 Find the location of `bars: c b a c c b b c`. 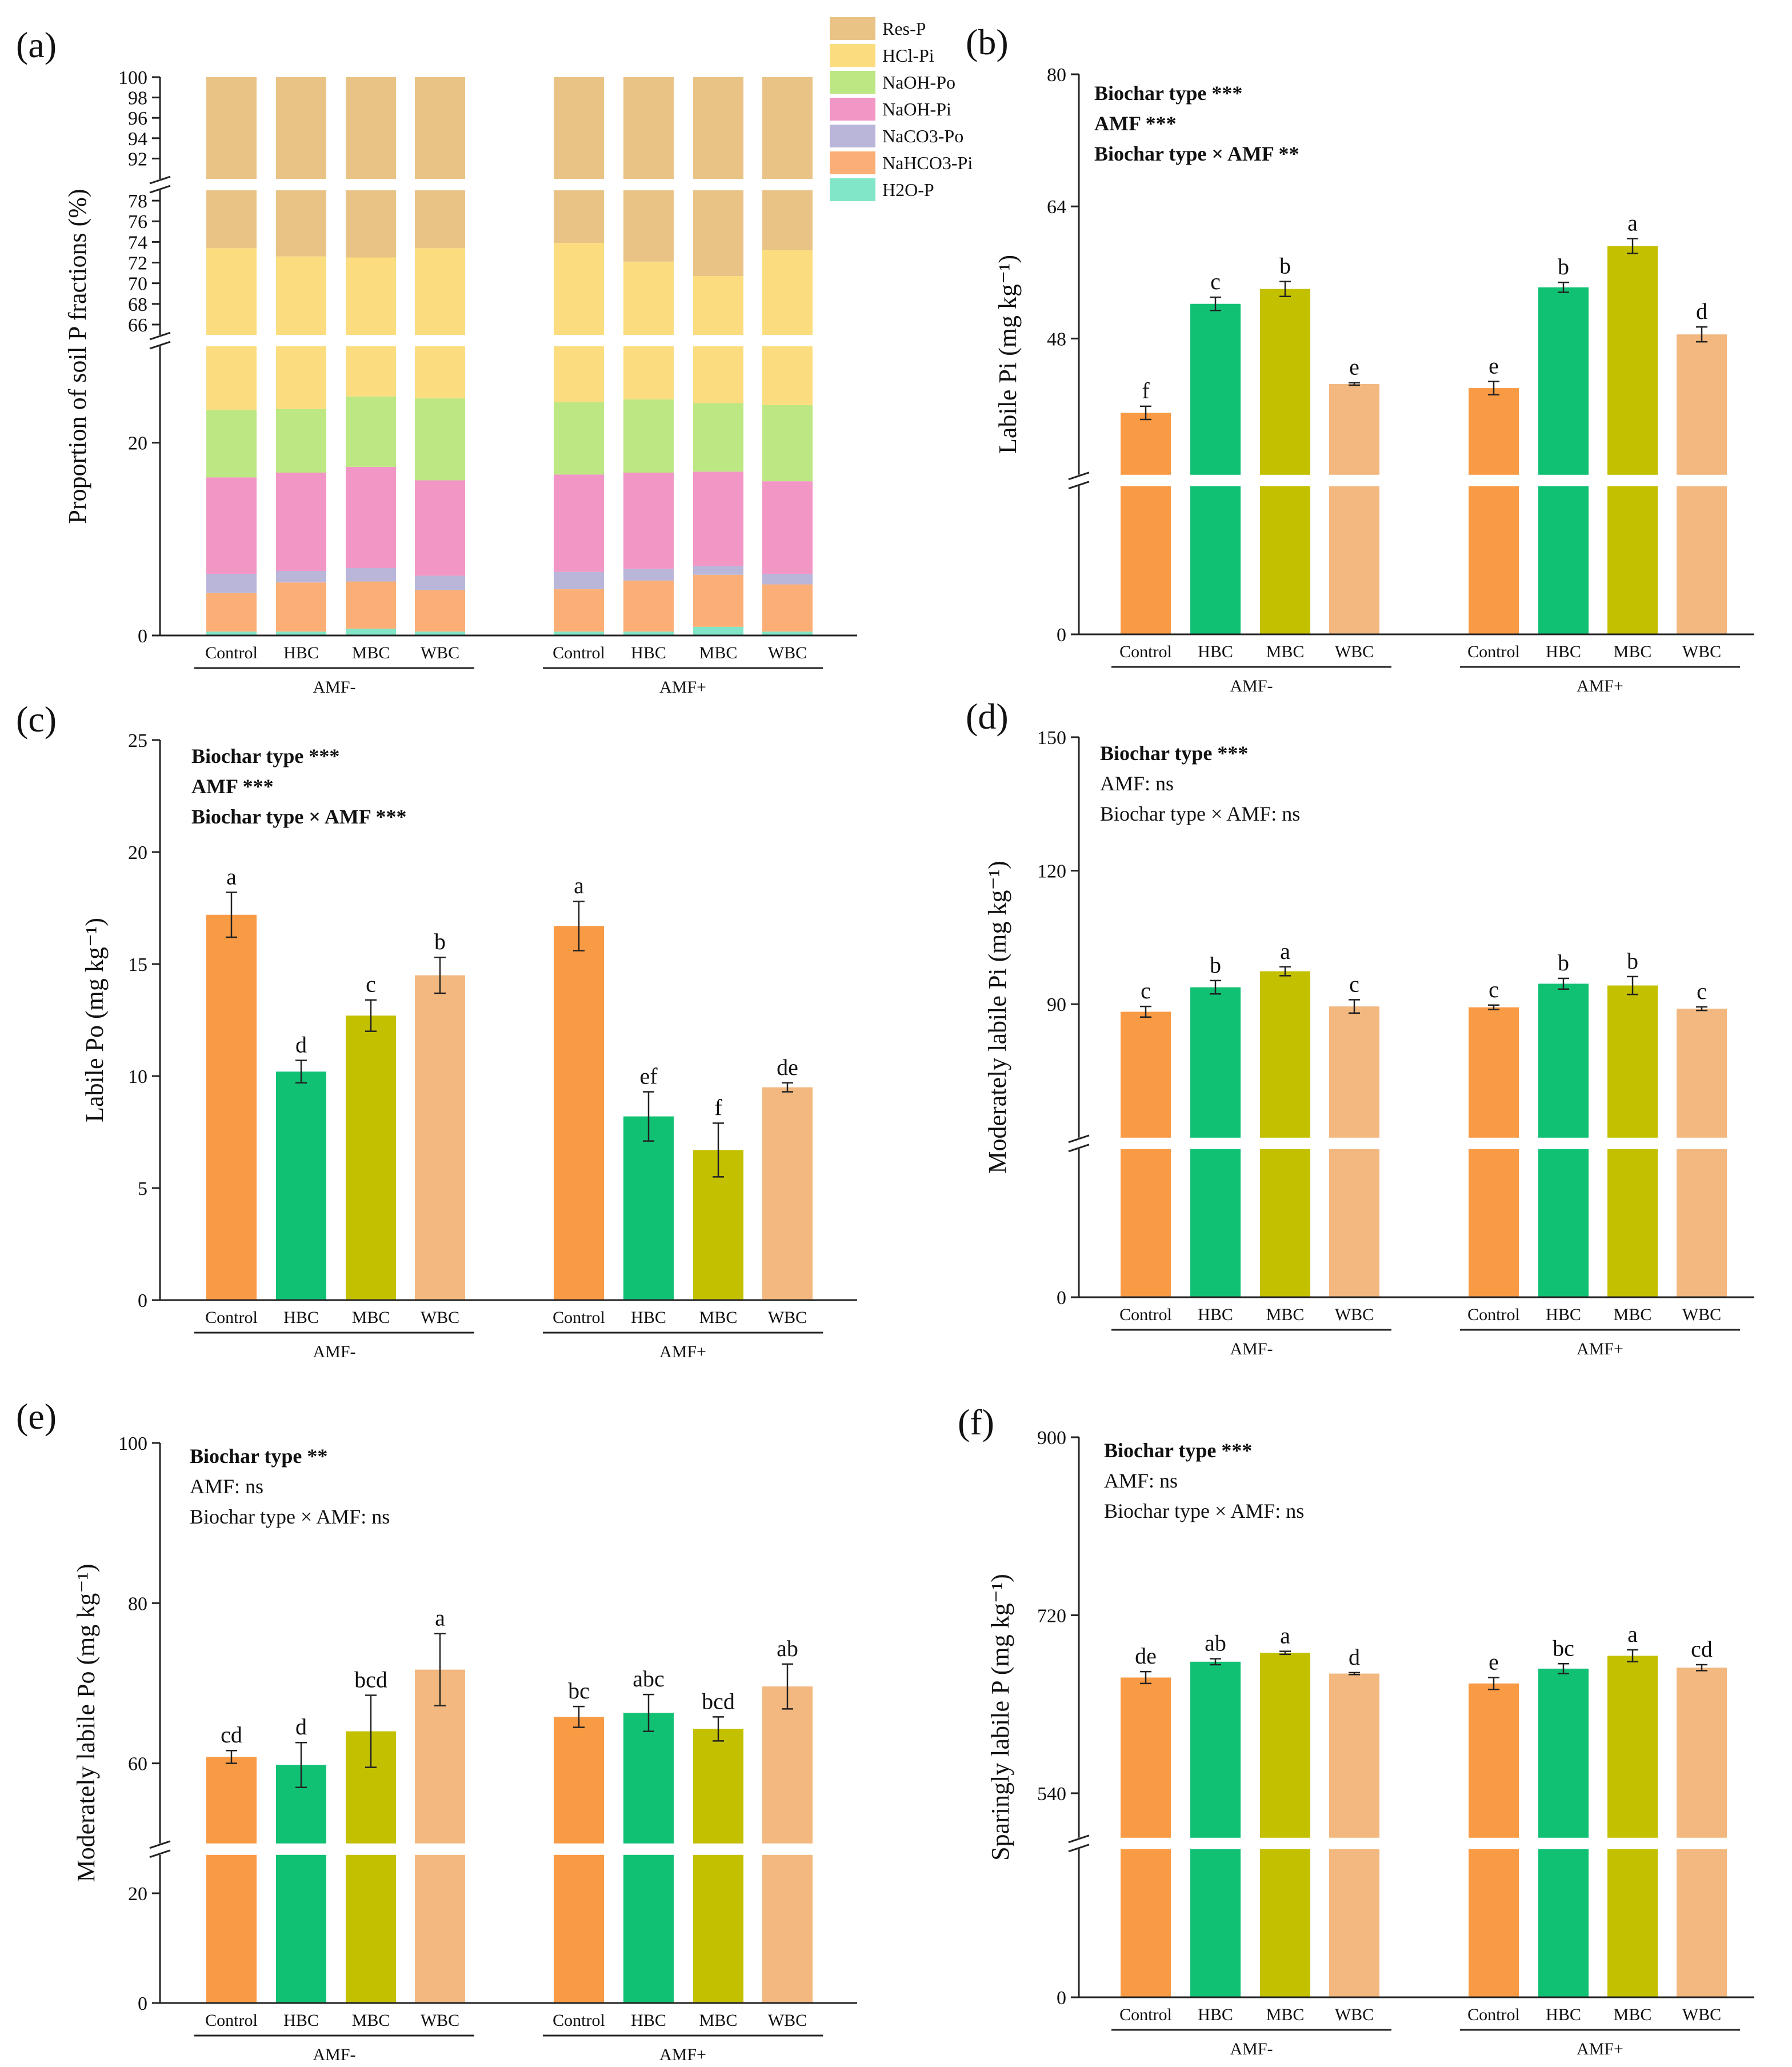

bars: c b a c c b b c is located at coordinates (1424, 1117).